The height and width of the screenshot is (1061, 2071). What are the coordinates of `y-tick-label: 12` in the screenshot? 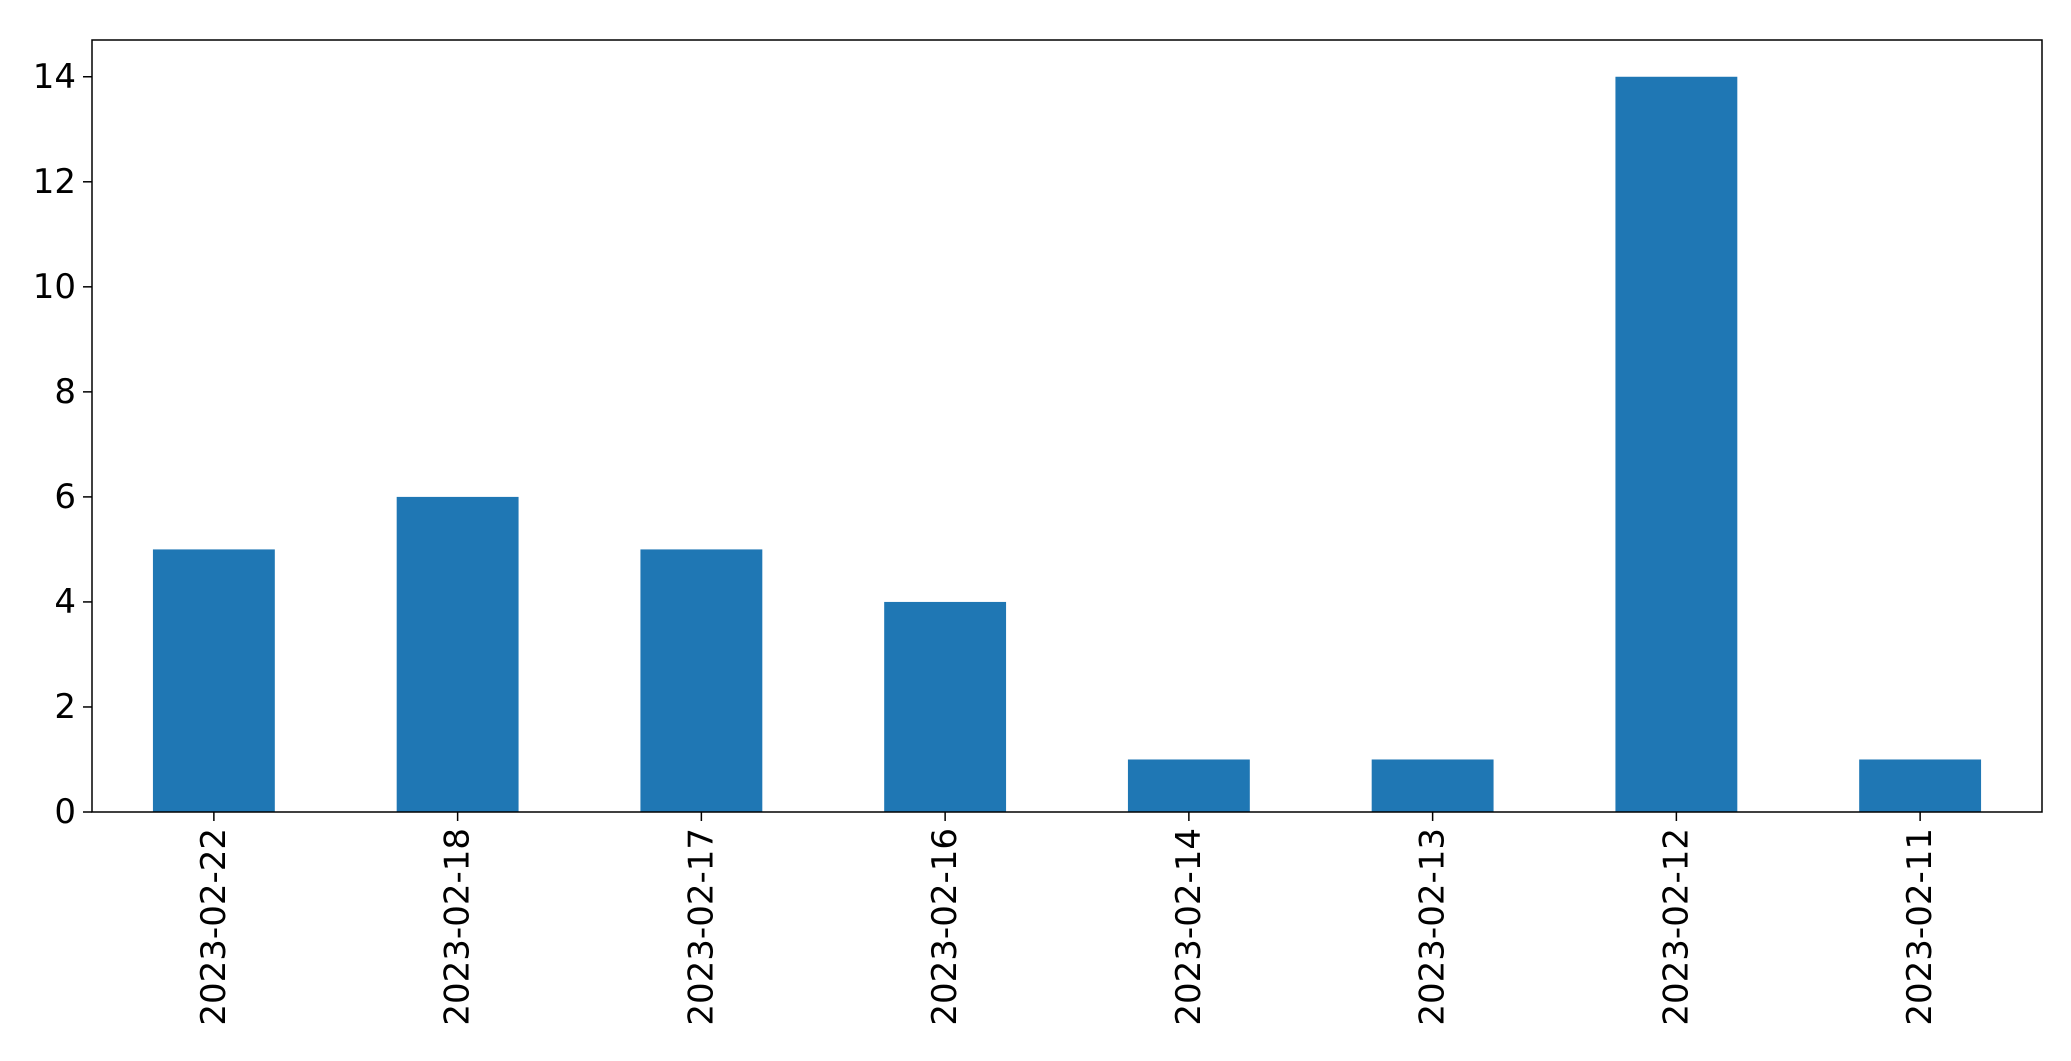 It's located at (54, 182).